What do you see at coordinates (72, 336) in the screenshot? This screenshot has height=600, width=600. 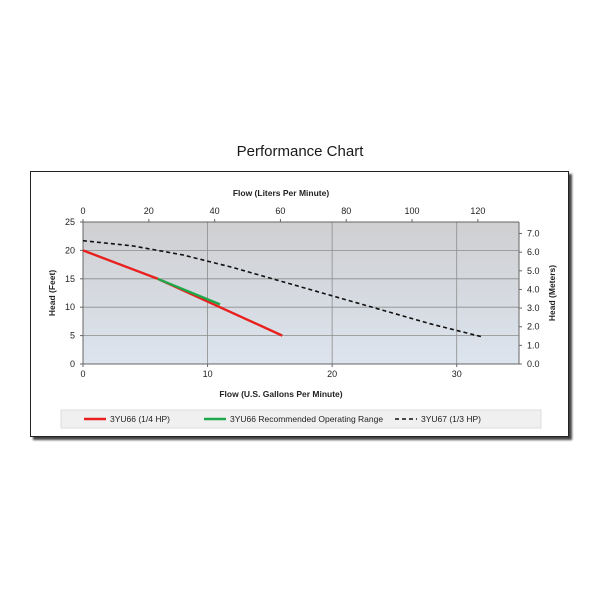 I see `y-tick-label: 5` at bounding box center [72, 336].